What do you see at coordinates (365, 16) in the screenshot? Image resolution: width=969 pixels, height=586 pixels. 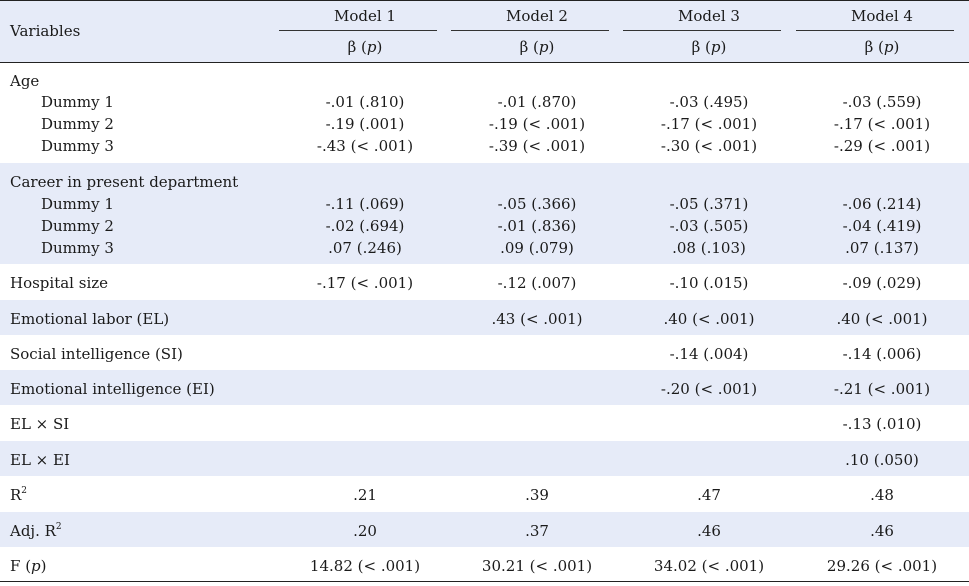 I see `model-1-header: Model 1` at bounding box center [365, 16].